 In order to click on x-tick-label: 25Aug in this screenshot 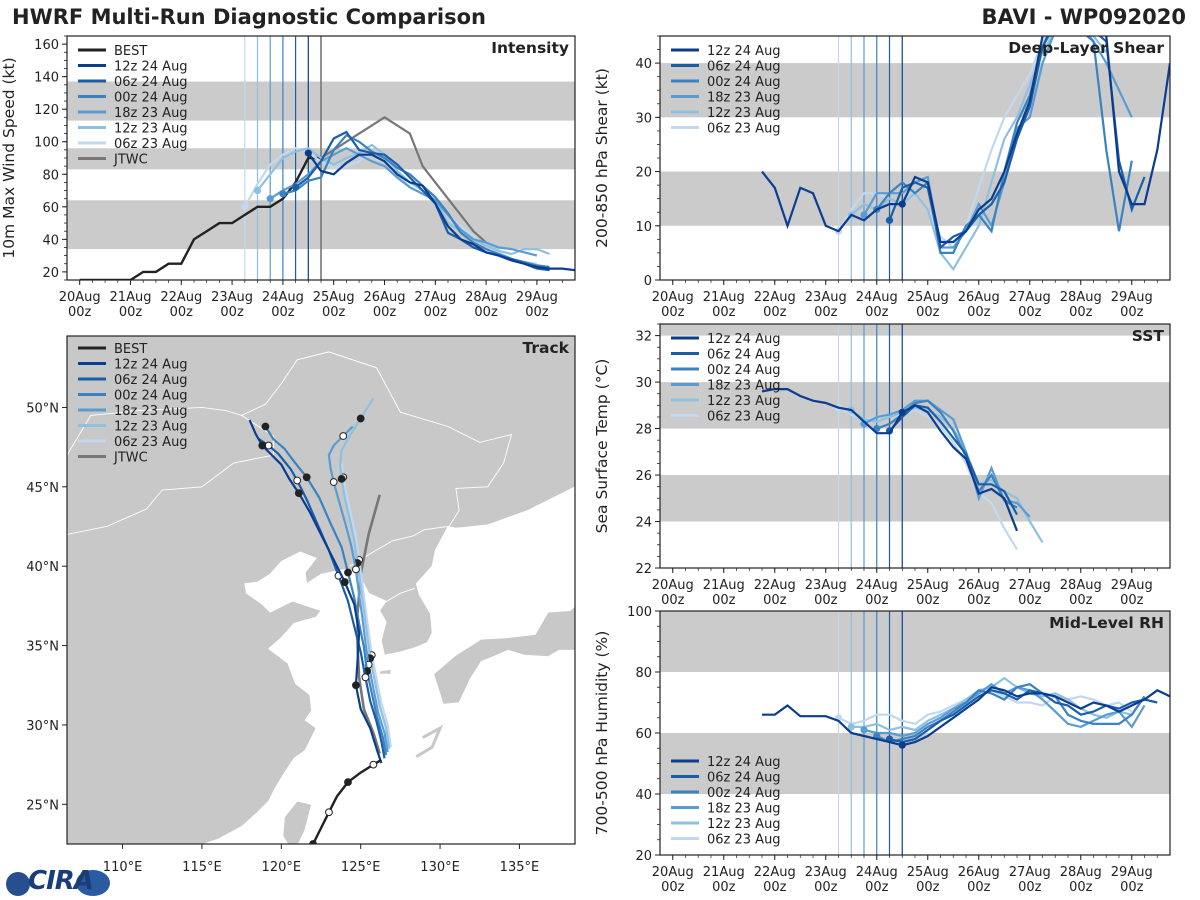, I will do `click(928, 297)`.